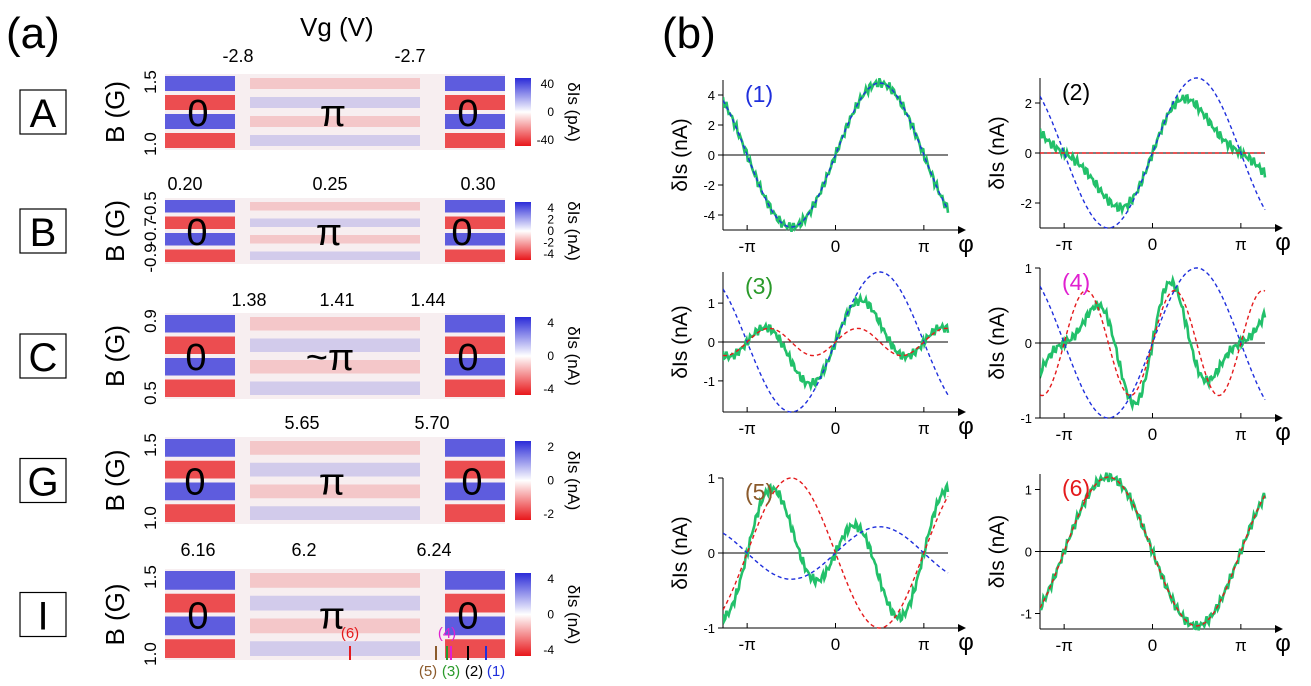 This screenshot has height=686, width=1311. What do you see at coordinates (550, 220) in the screenshot?
I see `colorbar-tick: 2` at bounding box center [550, 220].